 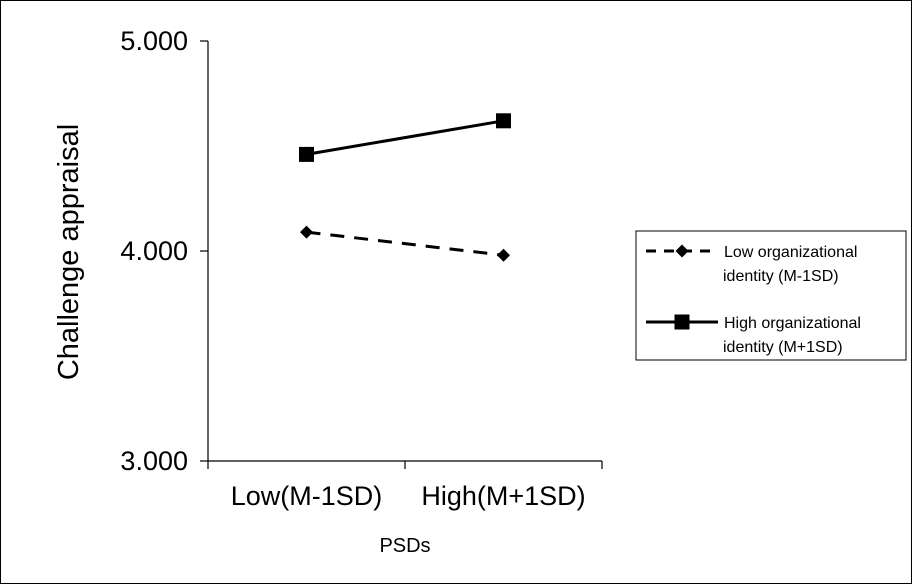 I want to click on legend-marker-square, so click(x=682, y=322).